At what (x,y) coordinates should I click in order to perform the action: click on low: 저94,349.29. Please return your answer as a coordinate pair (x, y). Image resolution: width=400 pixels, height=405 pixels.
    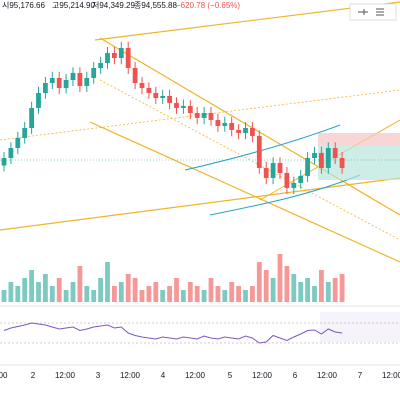
    Looking at the image, I should click on (114, 5).